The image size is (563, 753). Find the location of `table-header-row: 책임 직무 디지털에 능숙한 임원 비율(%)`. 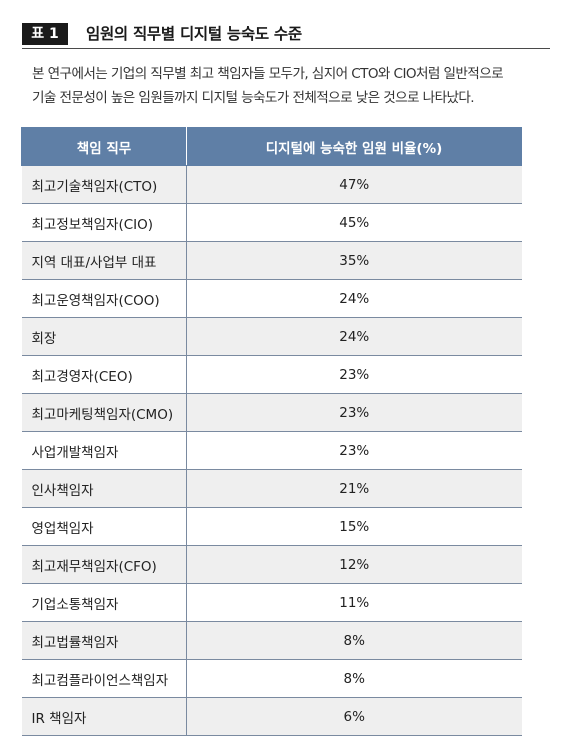

table-header-row: 책임 직무 디지털에 능숙한 임원 비율(%) is located at coordinates (271, 146).